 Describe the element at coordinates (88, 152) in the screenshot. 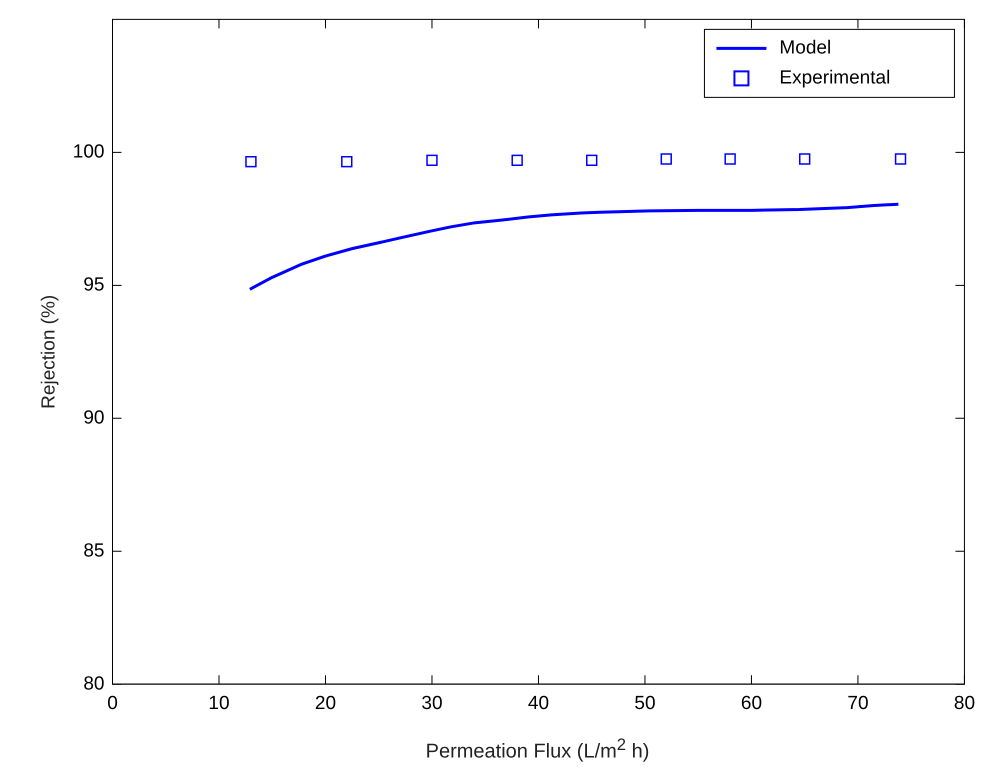

I see `y-tick-label: 100` at that location.